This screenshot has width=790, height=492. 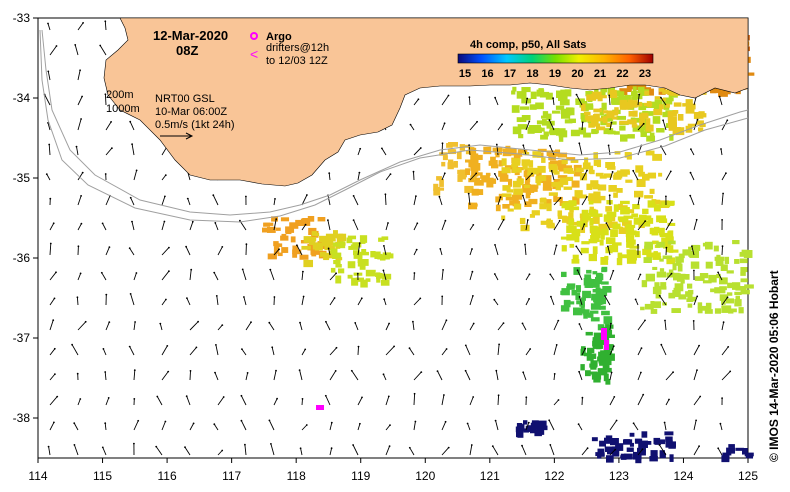 What do you see at coordinates (425, 476) in the screenshot?
I see `lon-label: 120` at bounding box center [425, 476].